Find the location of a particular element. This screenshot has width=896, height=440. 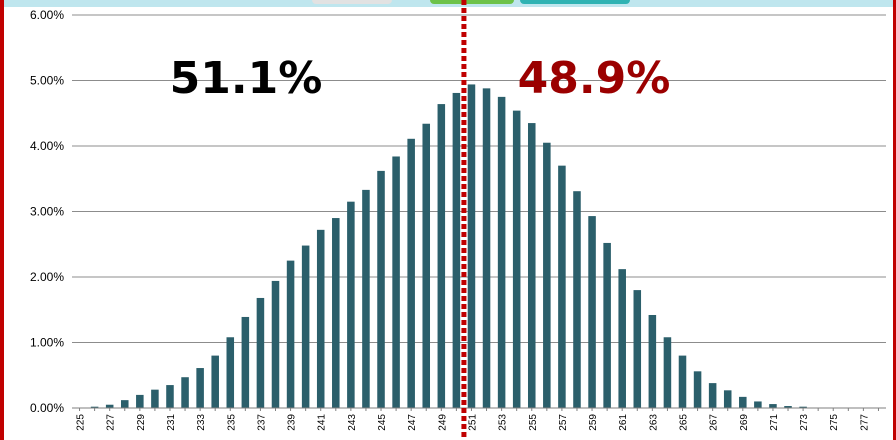

y-tick-label: 6.00% is located at coordinates (47, 15).